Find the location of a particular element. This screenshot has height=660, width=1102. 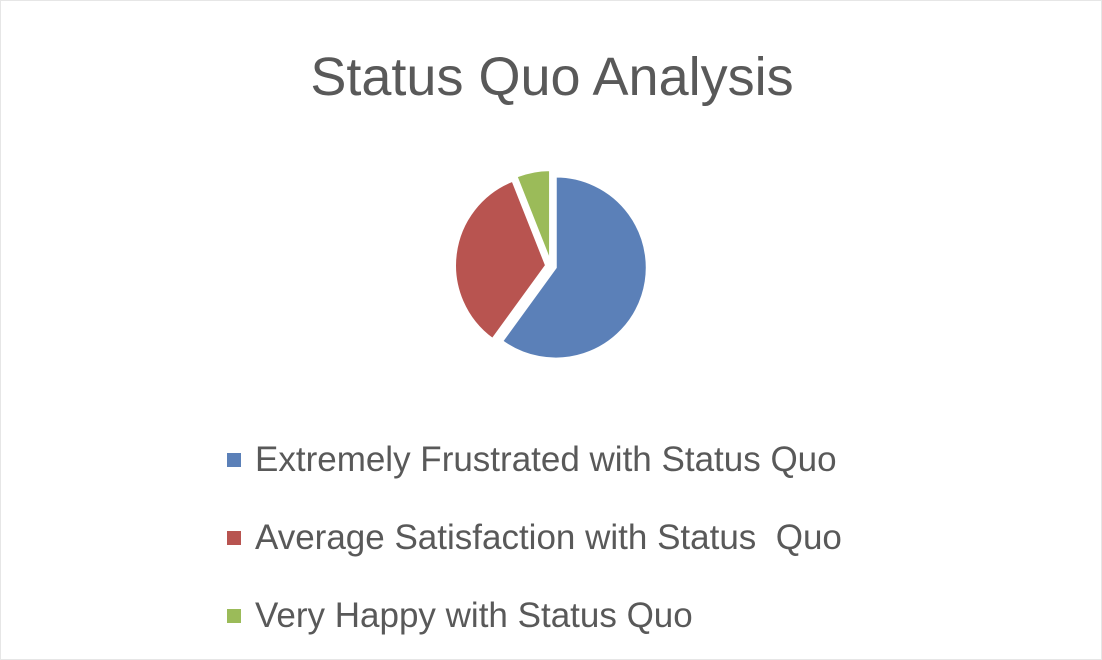

pie-slices-group is located at coordinates (551, 264).